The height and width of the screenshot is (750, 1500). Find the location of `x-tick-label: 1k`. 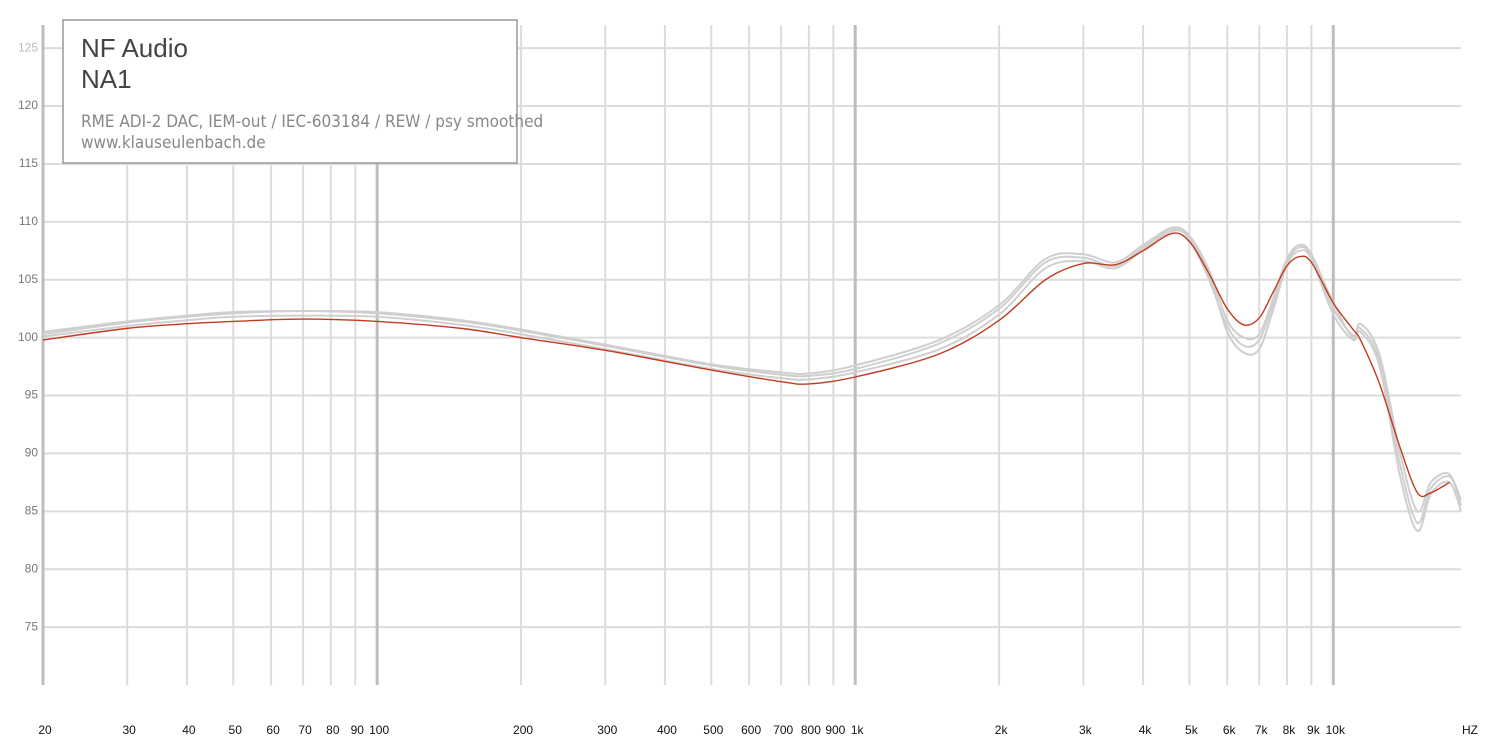

x-tick-label: 1k is located at coordinates (858, 730).